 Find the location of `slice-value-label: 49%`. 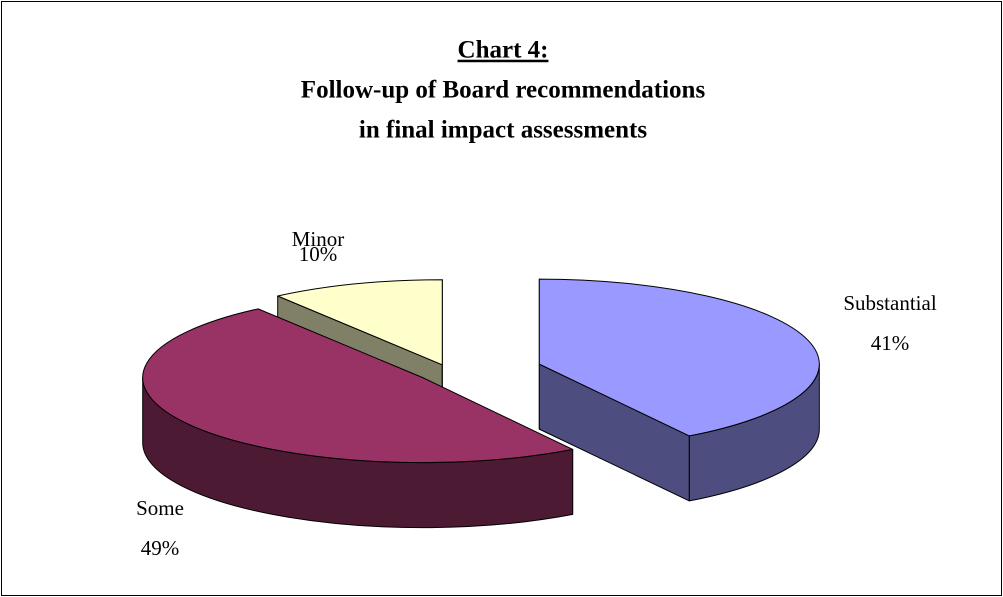

slice-value-label: 49% is located at coordinates (160, 548).